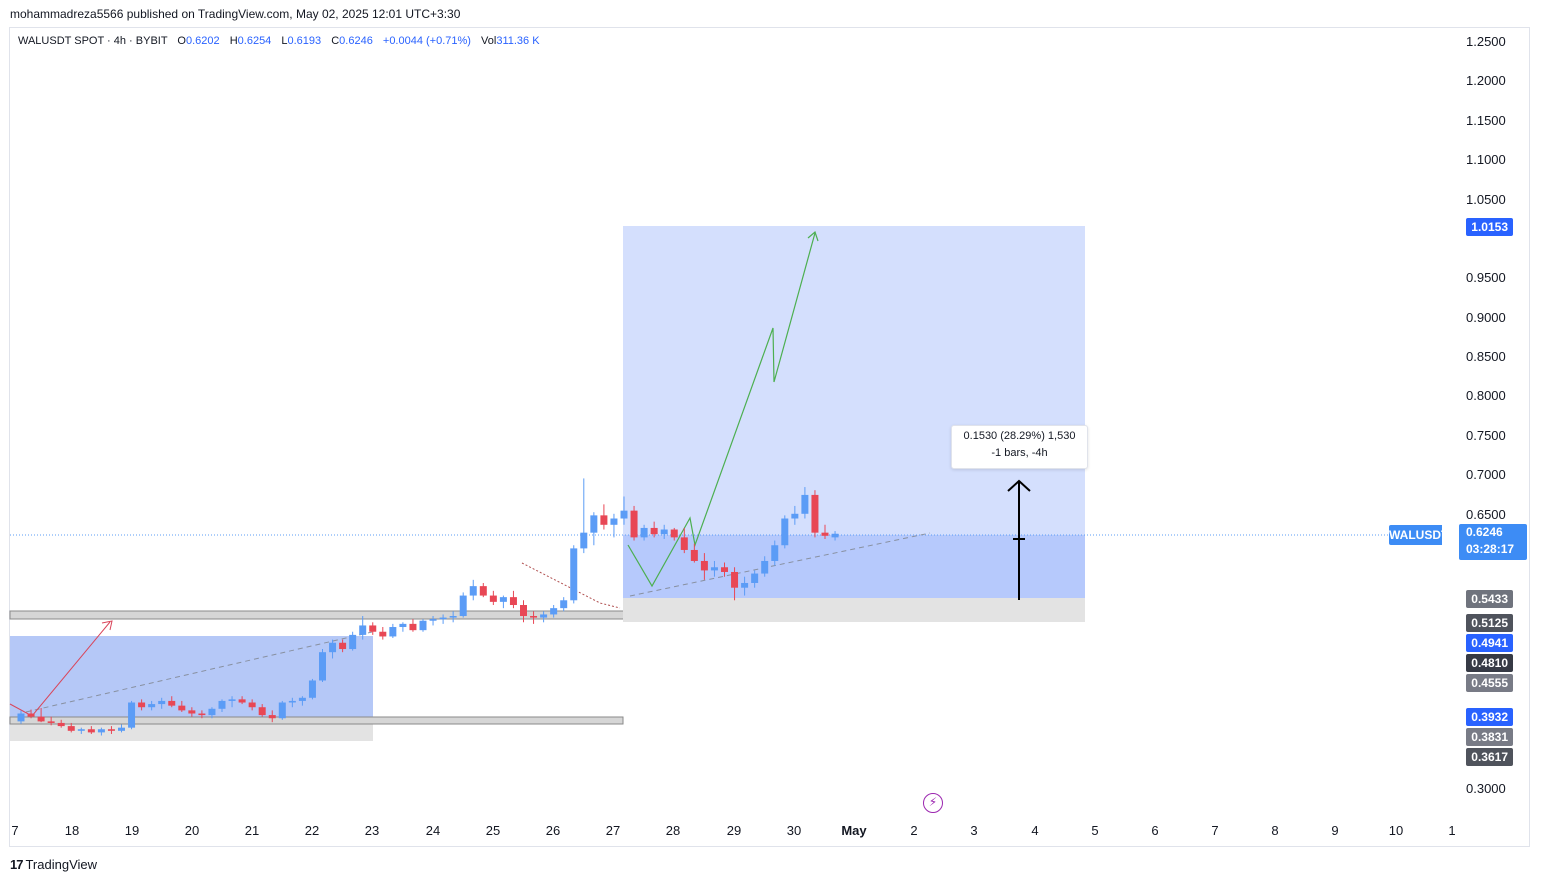 This screenshot has width=1541, height=883. Describe the element at coordinates (489, 41) in the screenshot. I see `legend-vol-label: Vol` at that location.